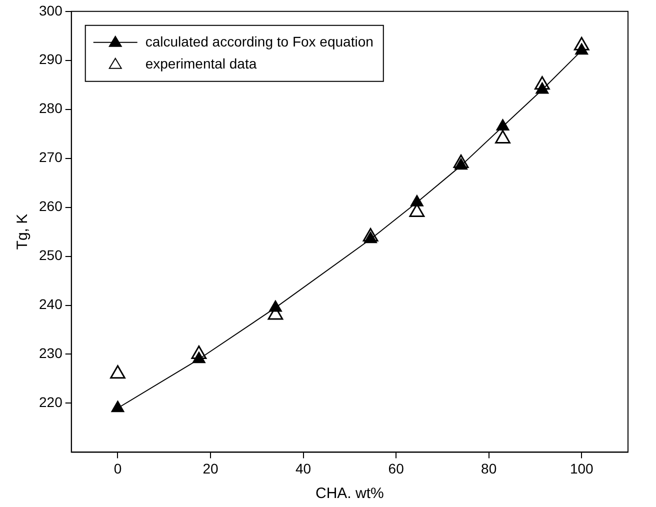 This screenshot has height=507, width=656. What do you see at coordinates (201, 63) in the screenshot?
I see `legend-label: experimental data` at bounding box center [201, 63].